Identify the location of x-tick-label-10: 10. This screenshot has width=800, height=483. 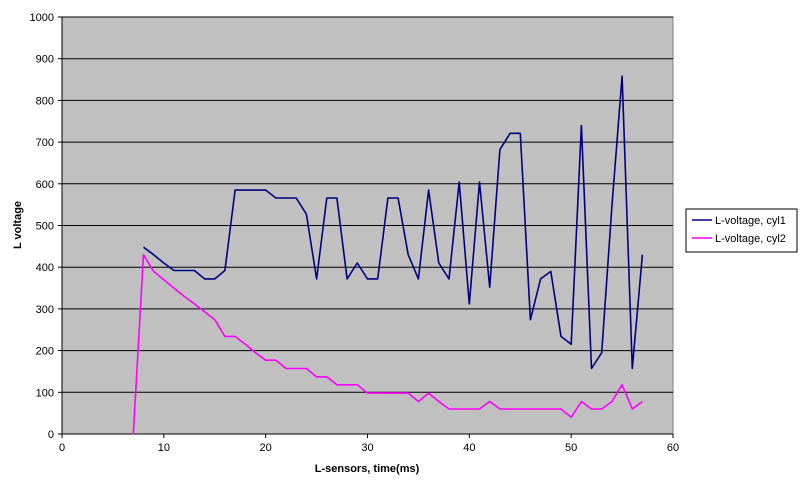
(164, 448).